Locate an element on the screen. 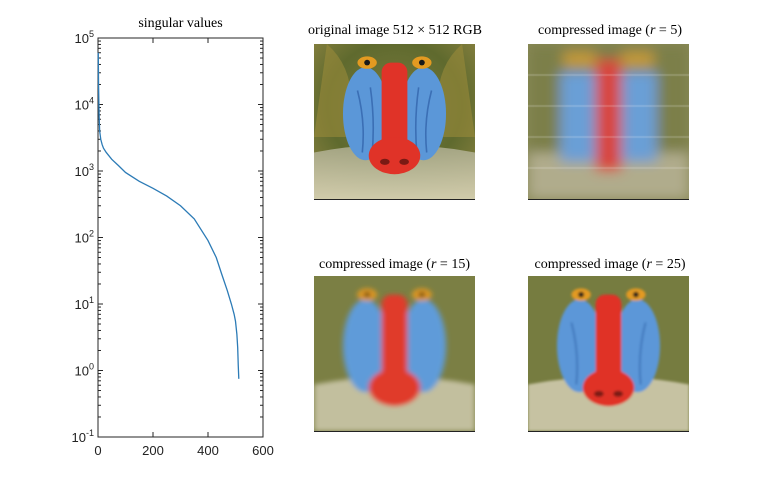 Image resolution: width=763 pixels, height=491 pixels. baboon-image-blurred is located at coordinates (608, 121).